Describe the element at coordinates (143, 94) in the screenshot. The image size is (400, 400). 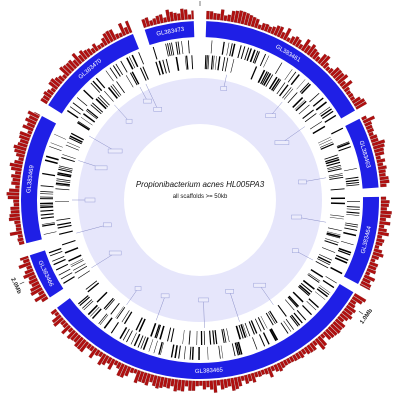
I see `feature-leader-line` at that location.